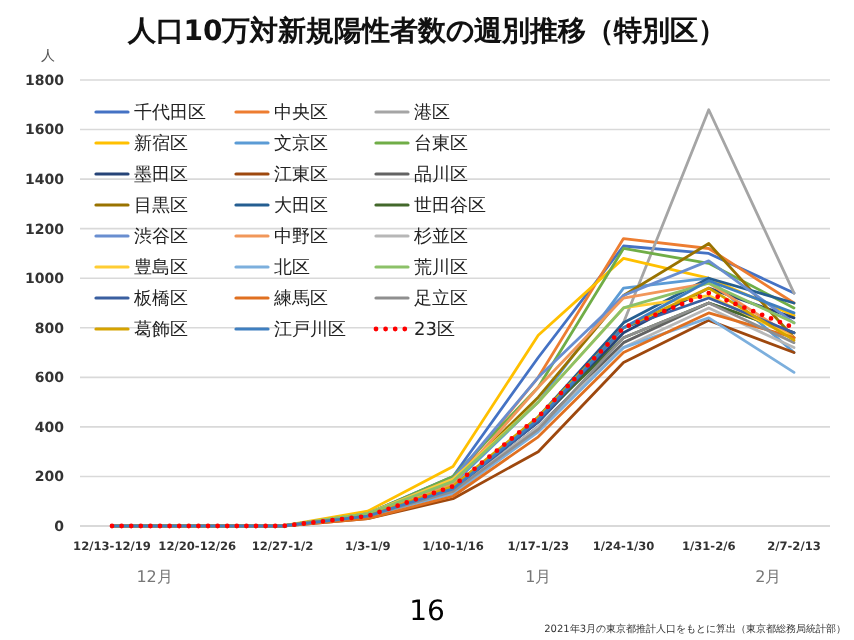  Describe the element at coordinates (161, 144) in the screenshot. I see `legend-label: 新宿区` at that location.